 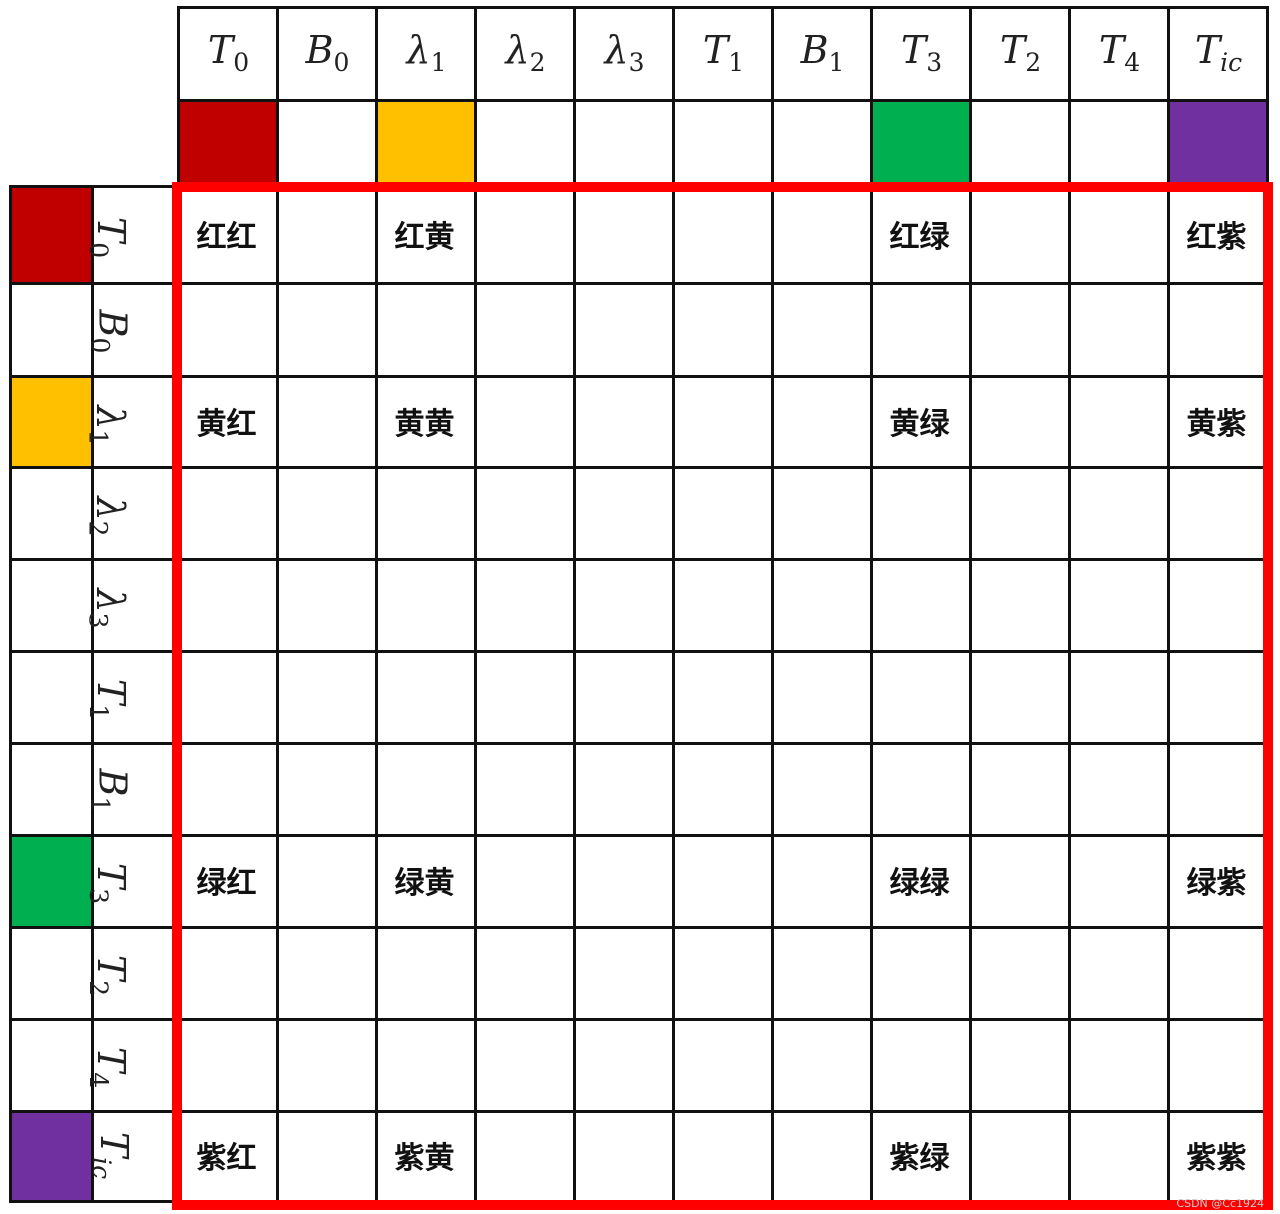 I want to click on column-header-label: λ1, so click(x=427, y=52).